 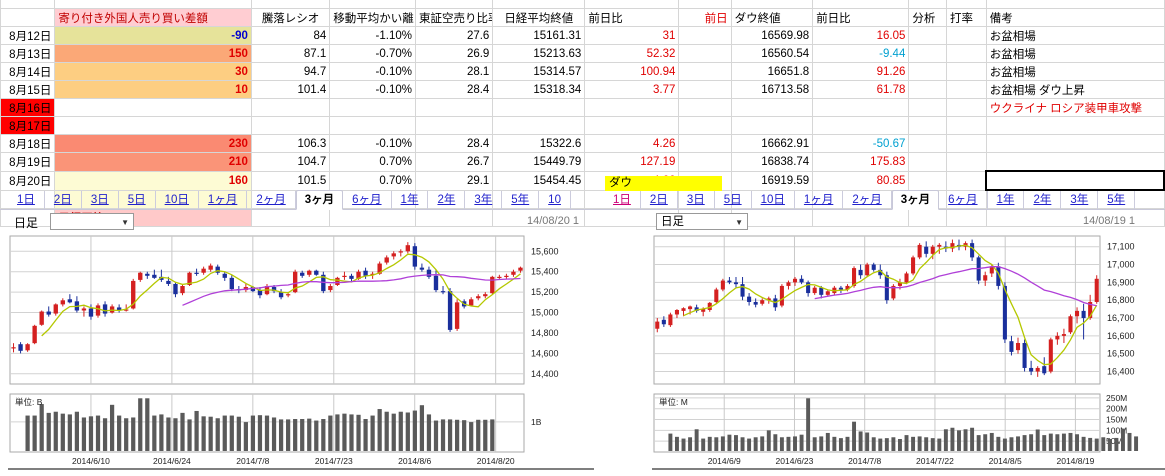 I want to click on cell-ma: -1.10%, so click(x=372, y=35).